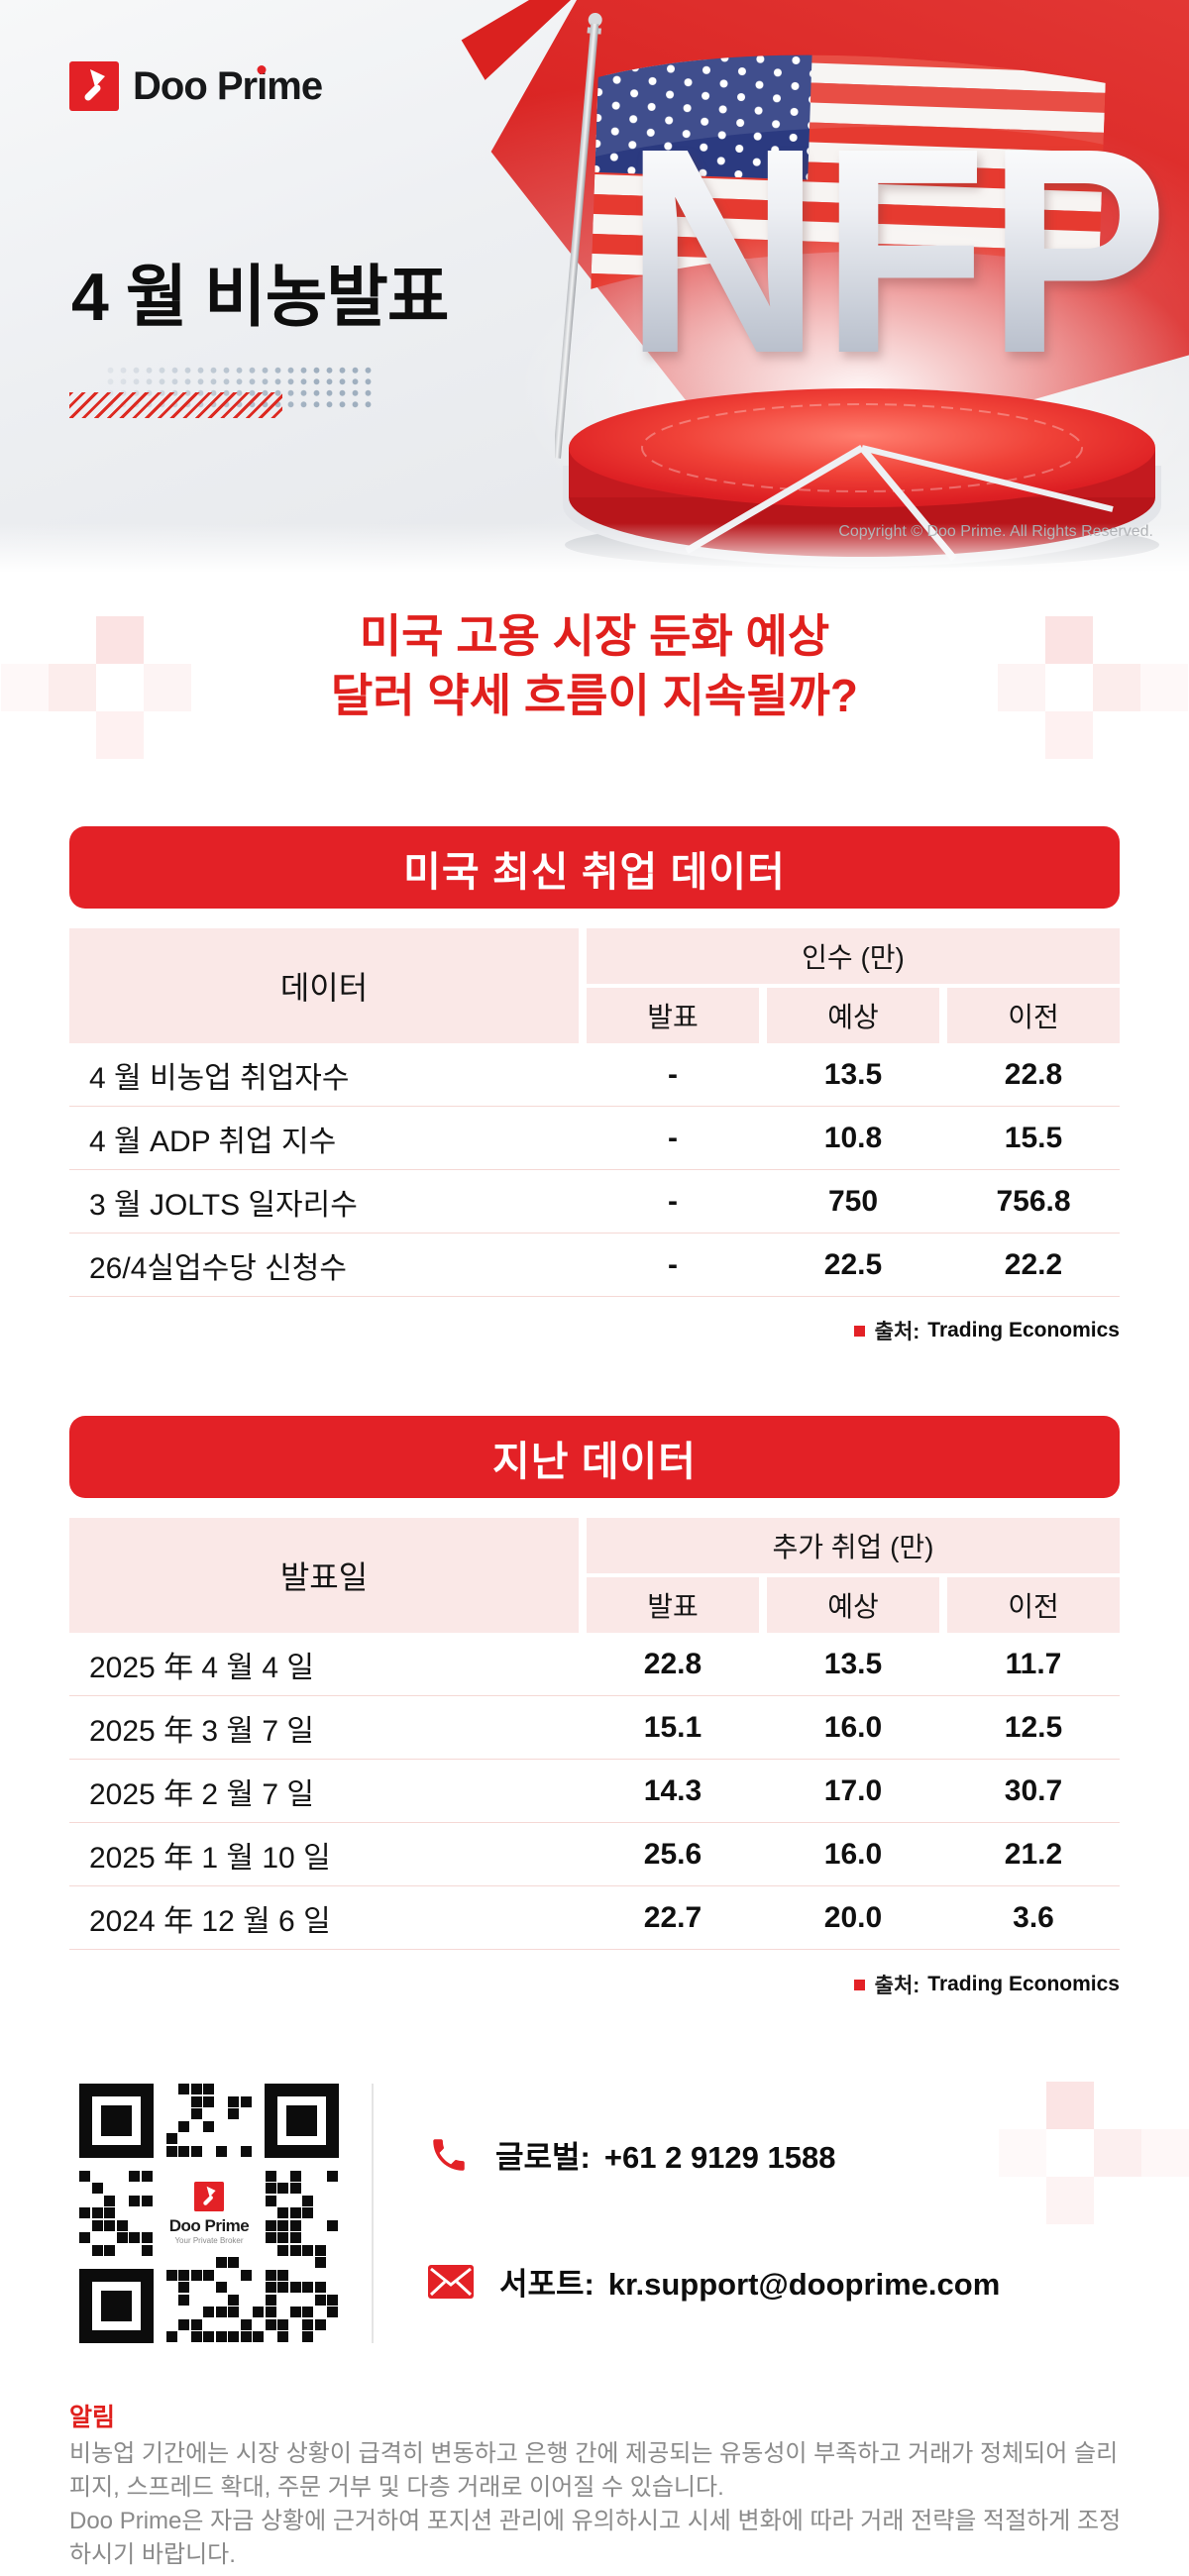 This screenshot has width=1189, height=2576. What do you see at coordinates (594, 1918) in the screenshot?
I see `table-row: 2024 年 12 월 6 일 22.7 20.0 3.6` at bounding box center [594, 1918].